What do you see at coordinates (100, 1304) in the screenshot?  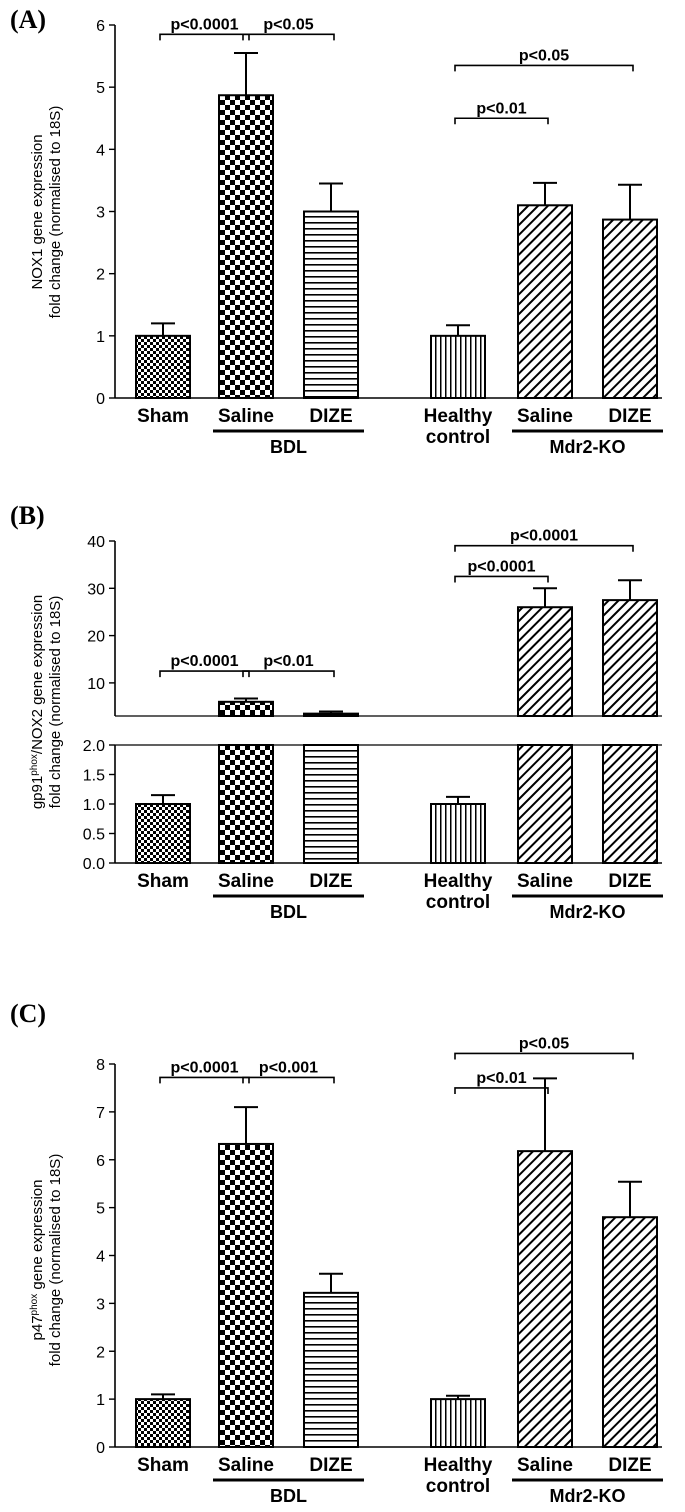 I see `y-tick-label: 3` at bounding box center [100, 1304].